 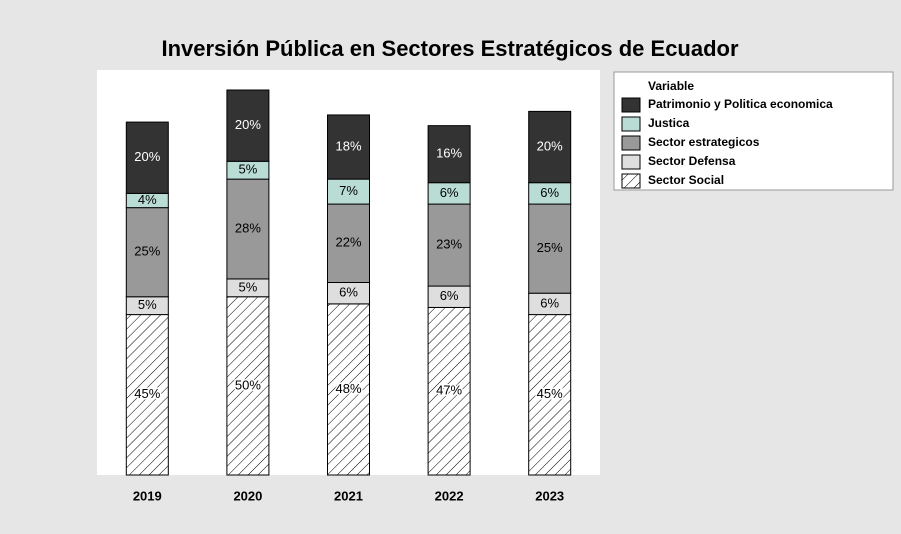 What do you see at coordinates (247, 495) in the screenshot?
I see `x-tick-label: 2020` at bounding box center [247, 495].